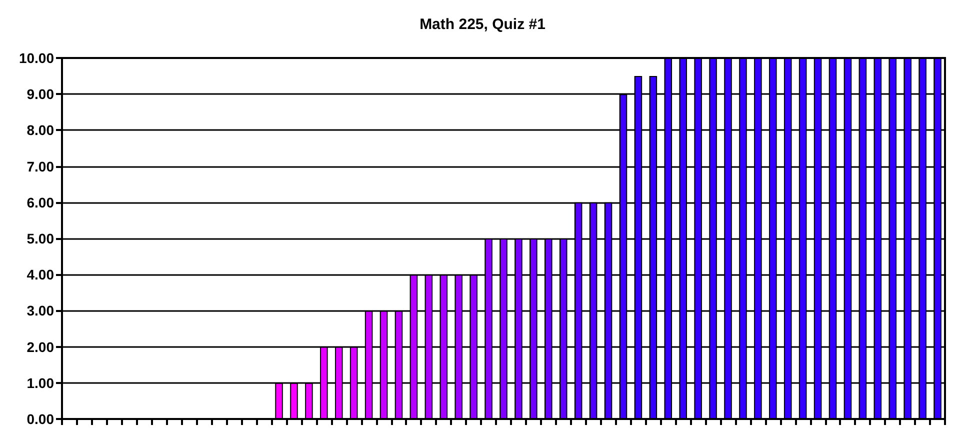 The width and height of the screenshot is (965, 429). Describe the element at coordinates (36, 58) in the screenshot. I see `y-tick-label: 10.00` at that location.